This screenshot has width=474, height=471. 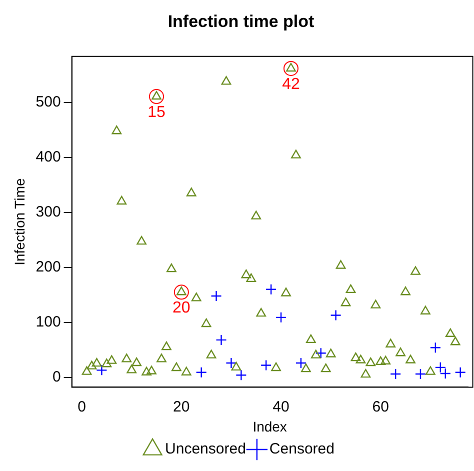 I want to click on x-tick-label: 20, so click(x=181, y=407).